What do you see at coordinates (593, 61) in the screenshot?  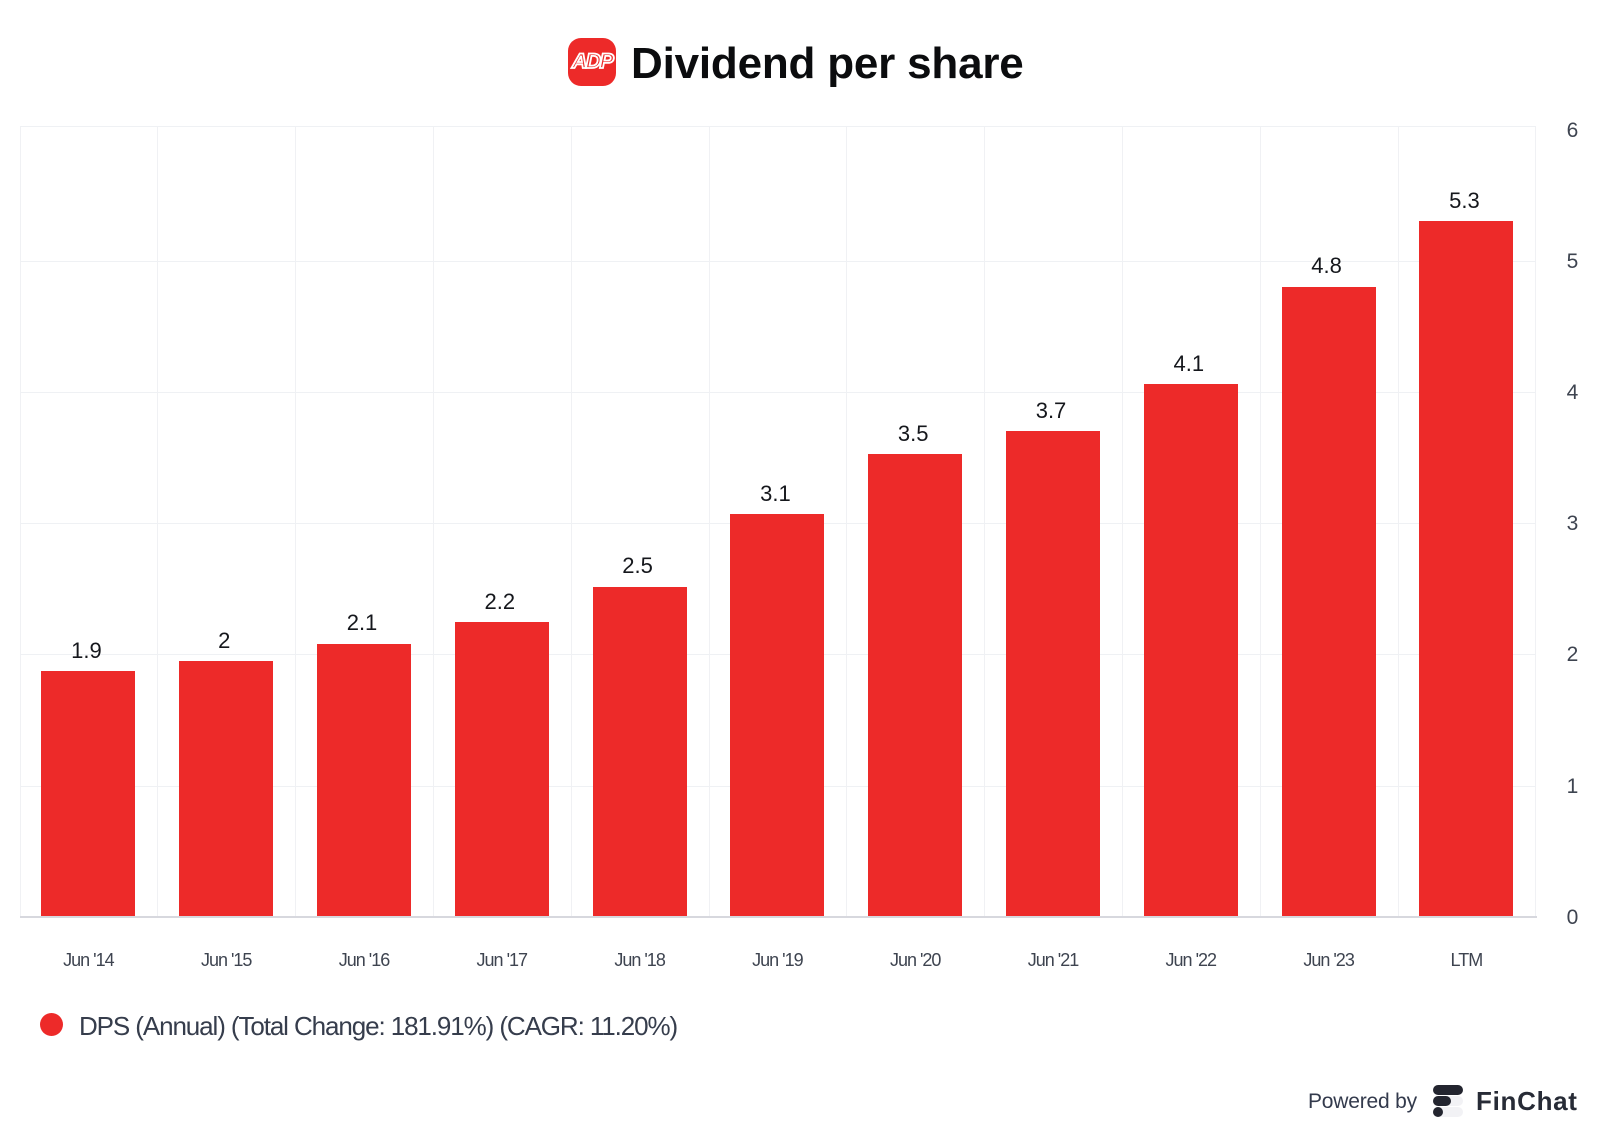 I see `svg-text: ADP` at bounding box center [593, 61].